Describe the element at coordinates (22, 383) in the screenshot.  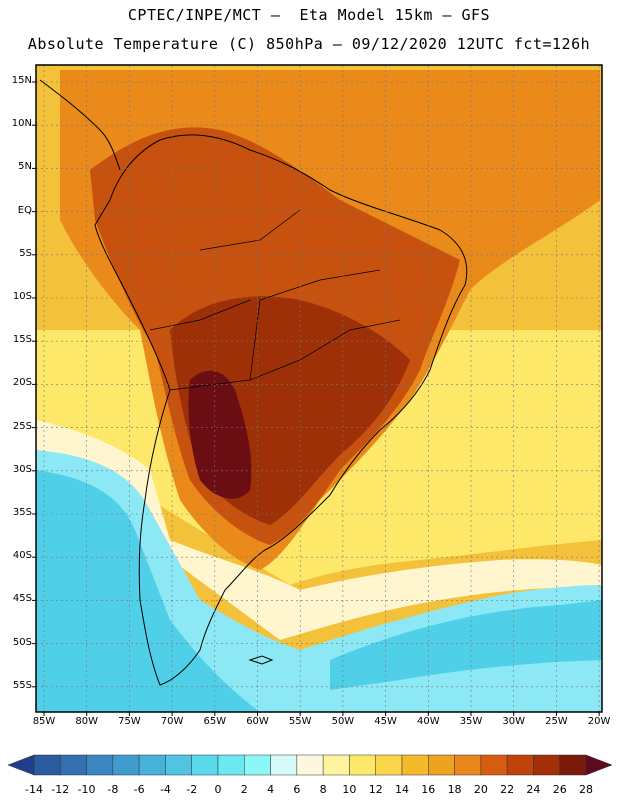
I see `lat-label: 20S` at that location.